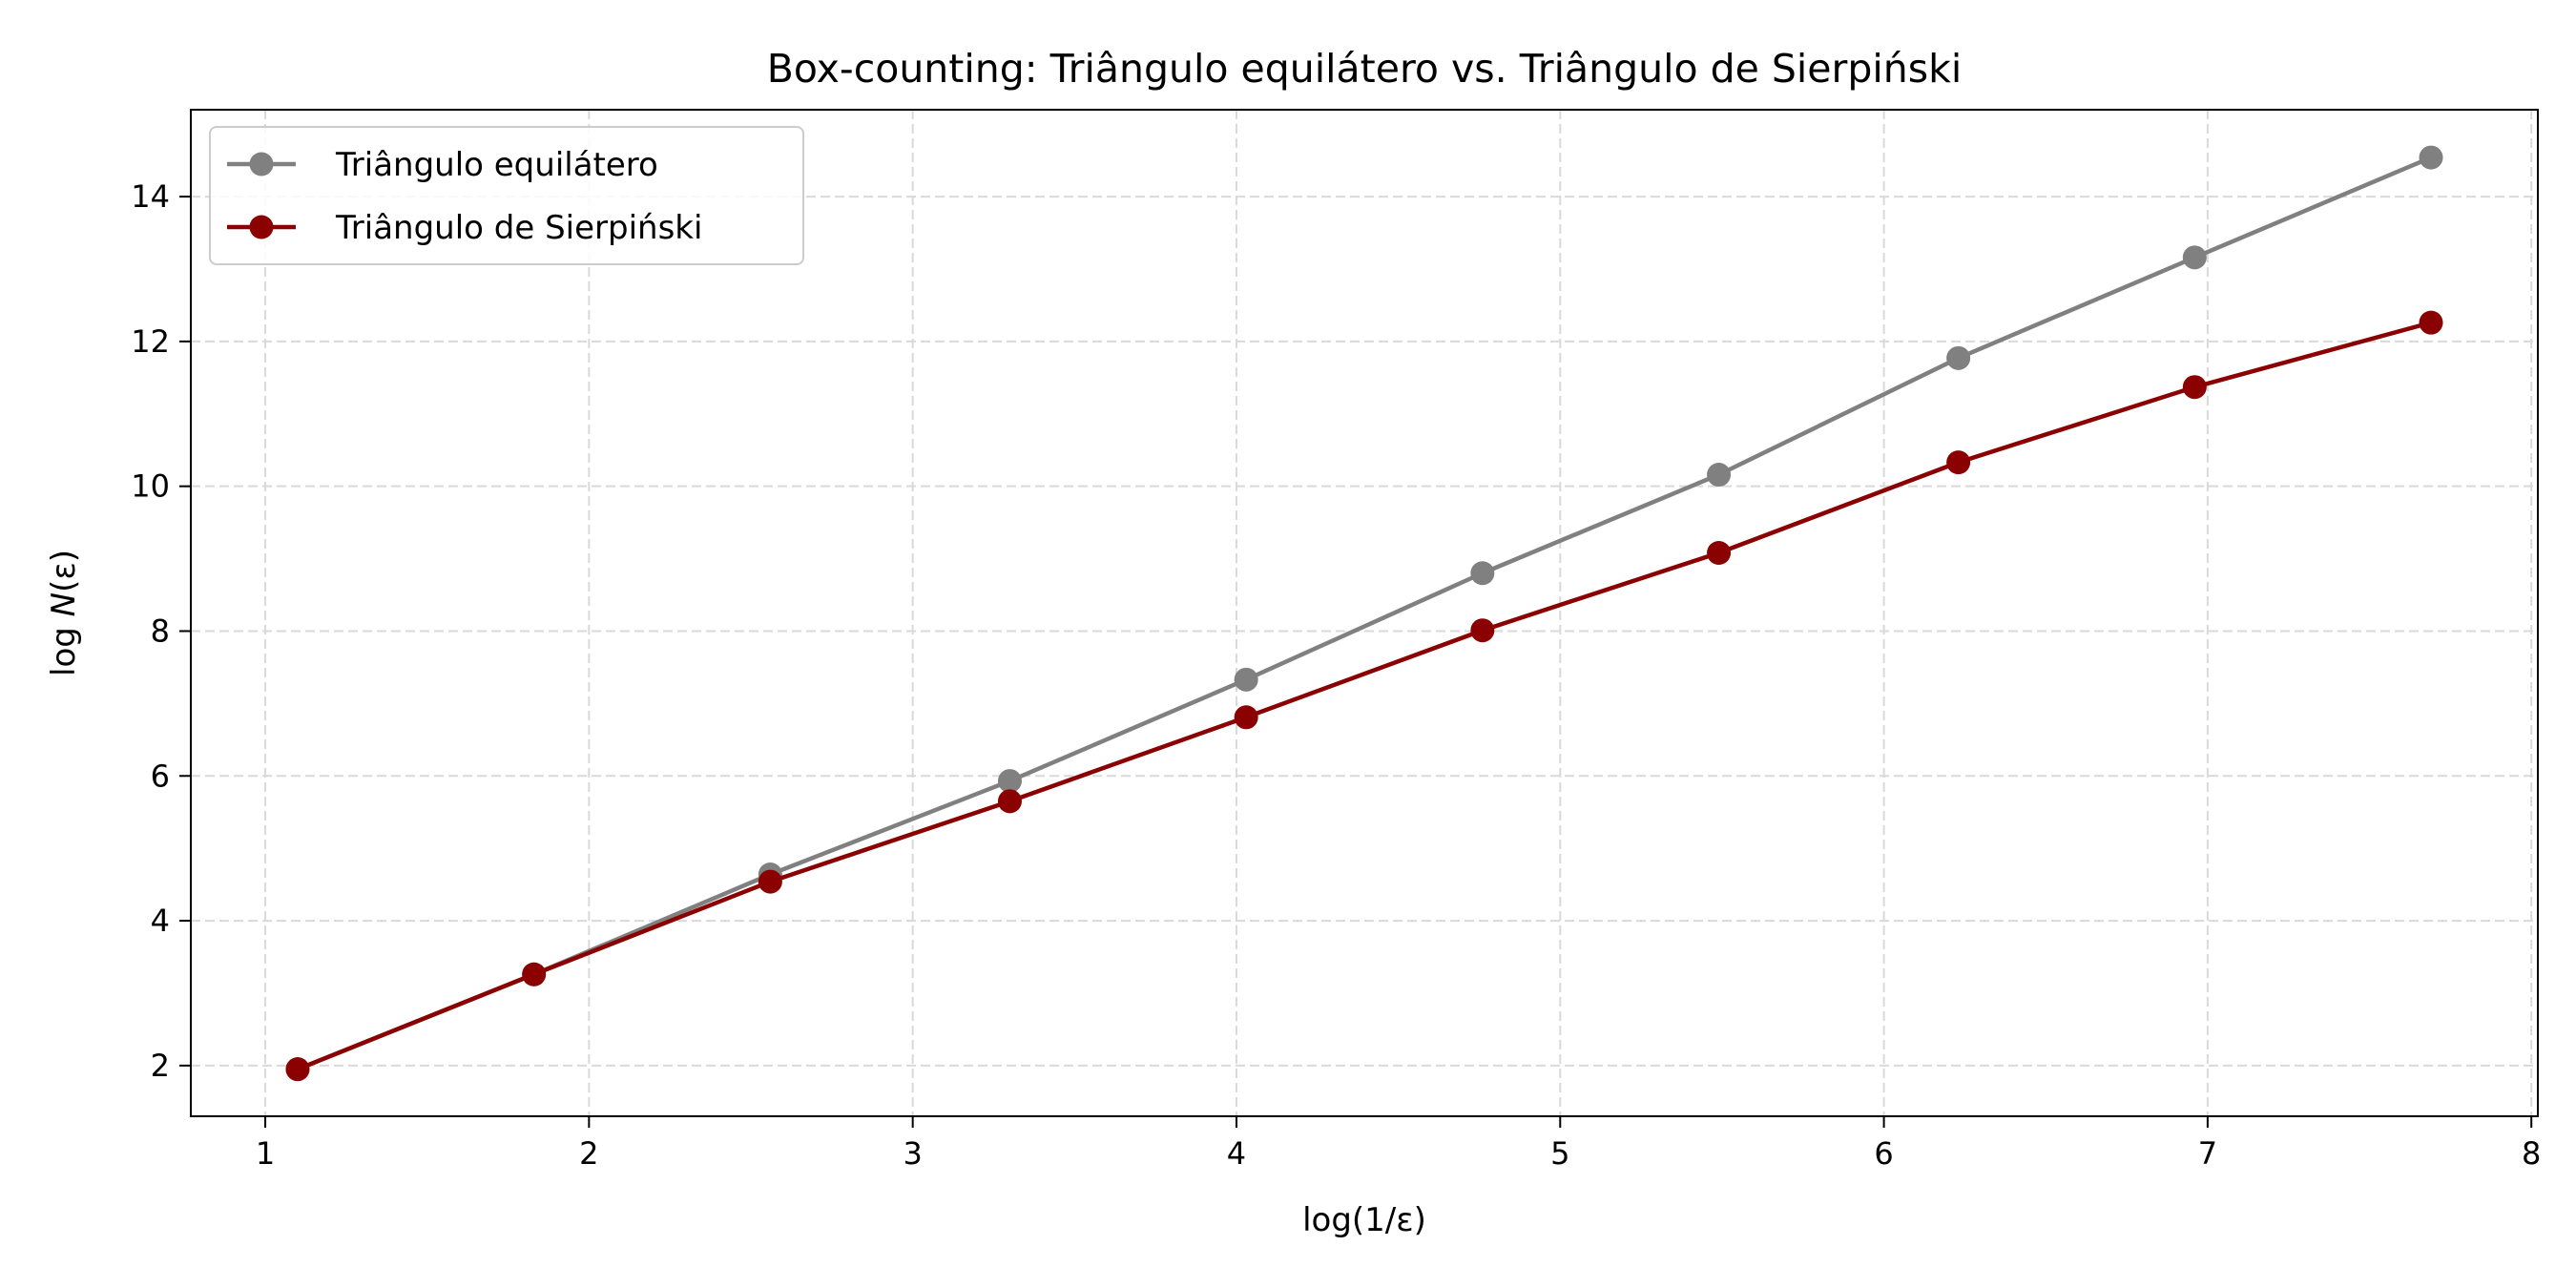 This screenshot has height=1288, width=2576. What do you see at coordinates (912, 1153) in the screenshot?
I see `x-tick-label: 3` at bounding box center [912, 1153].